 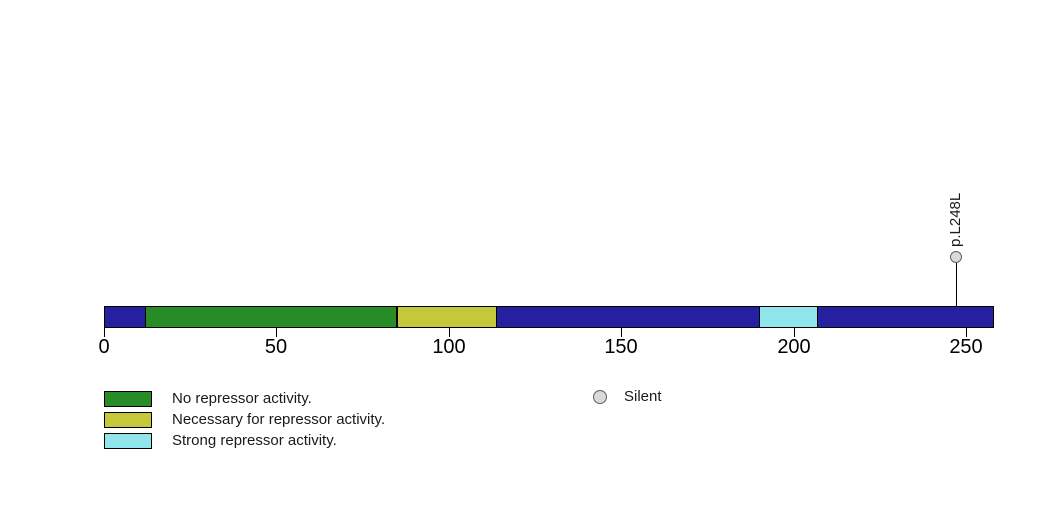 I want to click on mutation-legend-label: Silent, so click(x=643, y=396).